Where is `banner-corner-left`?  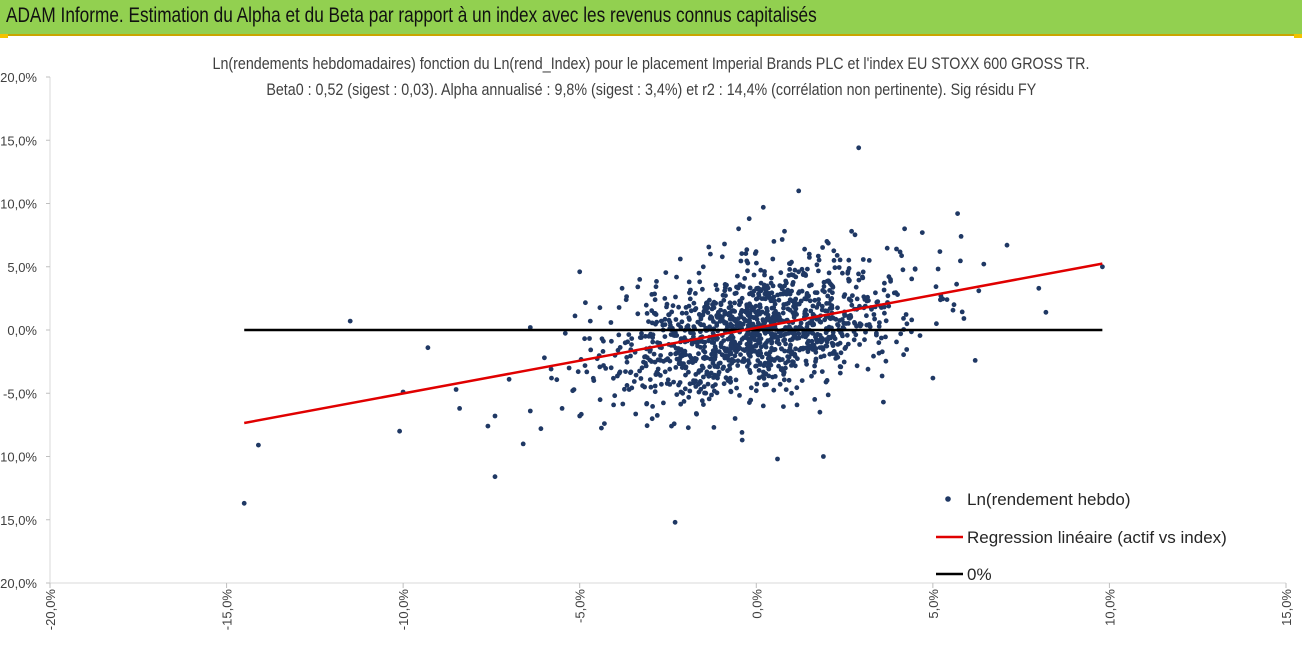
banner-corner-left is located at coordinates (4, 36).